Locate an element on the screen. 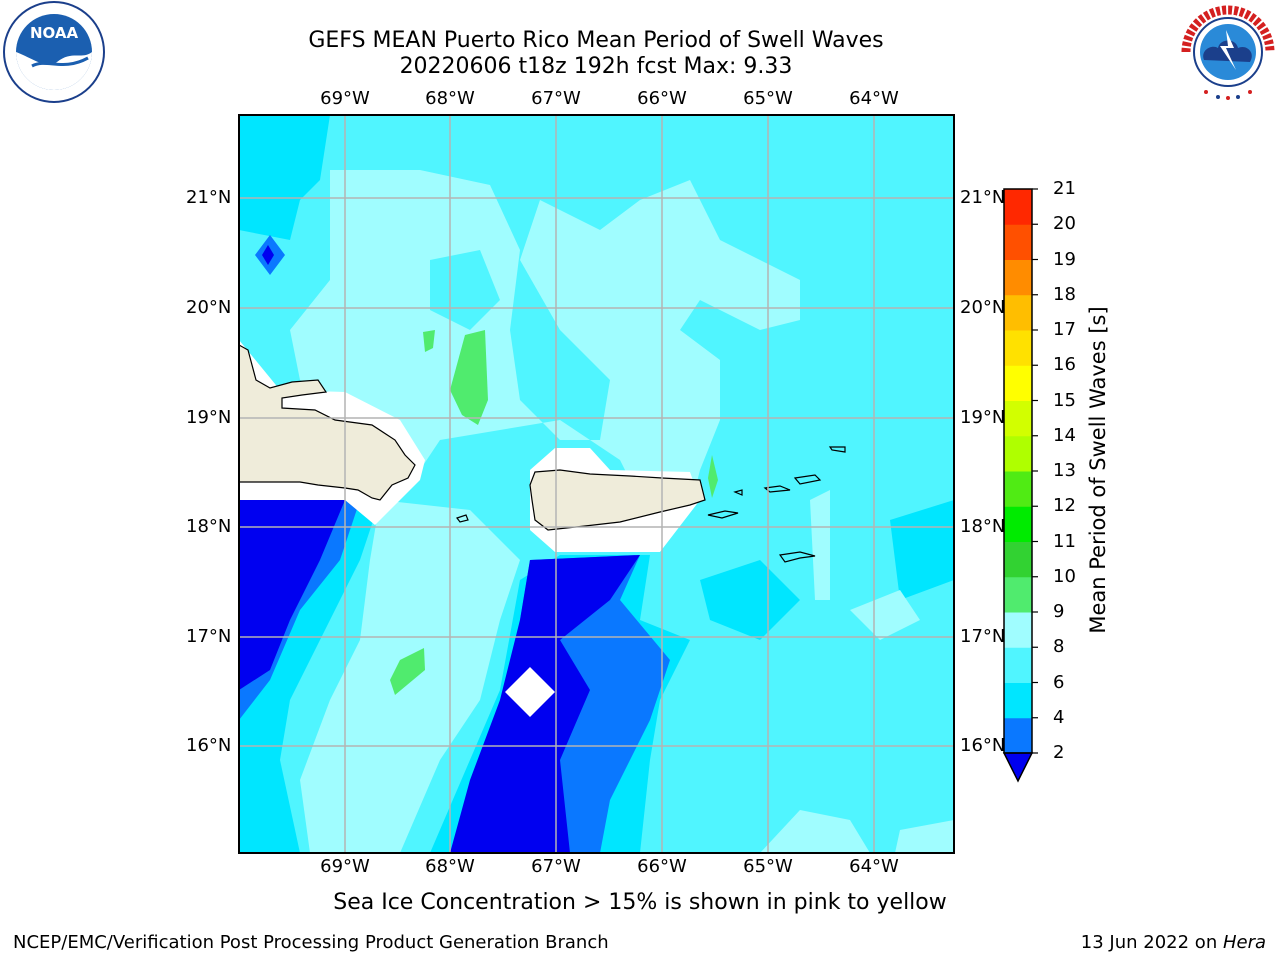  field-6-8s-patch is located at coordinates (465, 290).